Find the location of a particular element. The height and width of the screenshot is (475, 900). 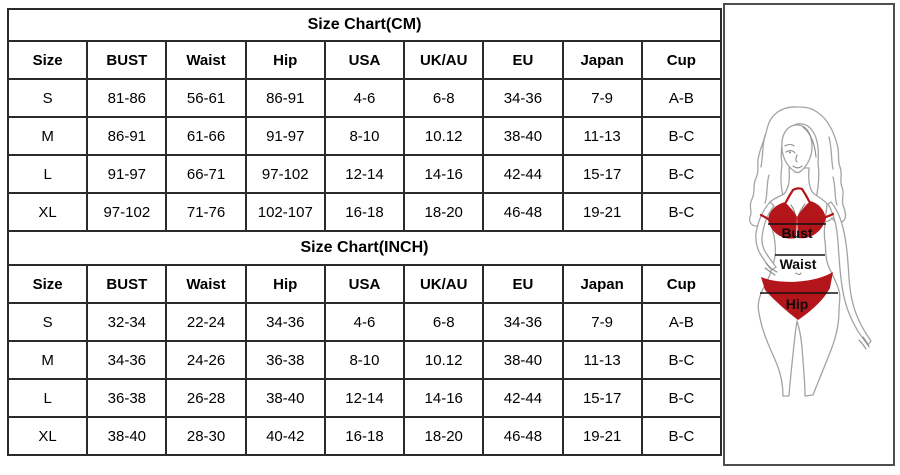

navel is located at coordinates (798, 274).